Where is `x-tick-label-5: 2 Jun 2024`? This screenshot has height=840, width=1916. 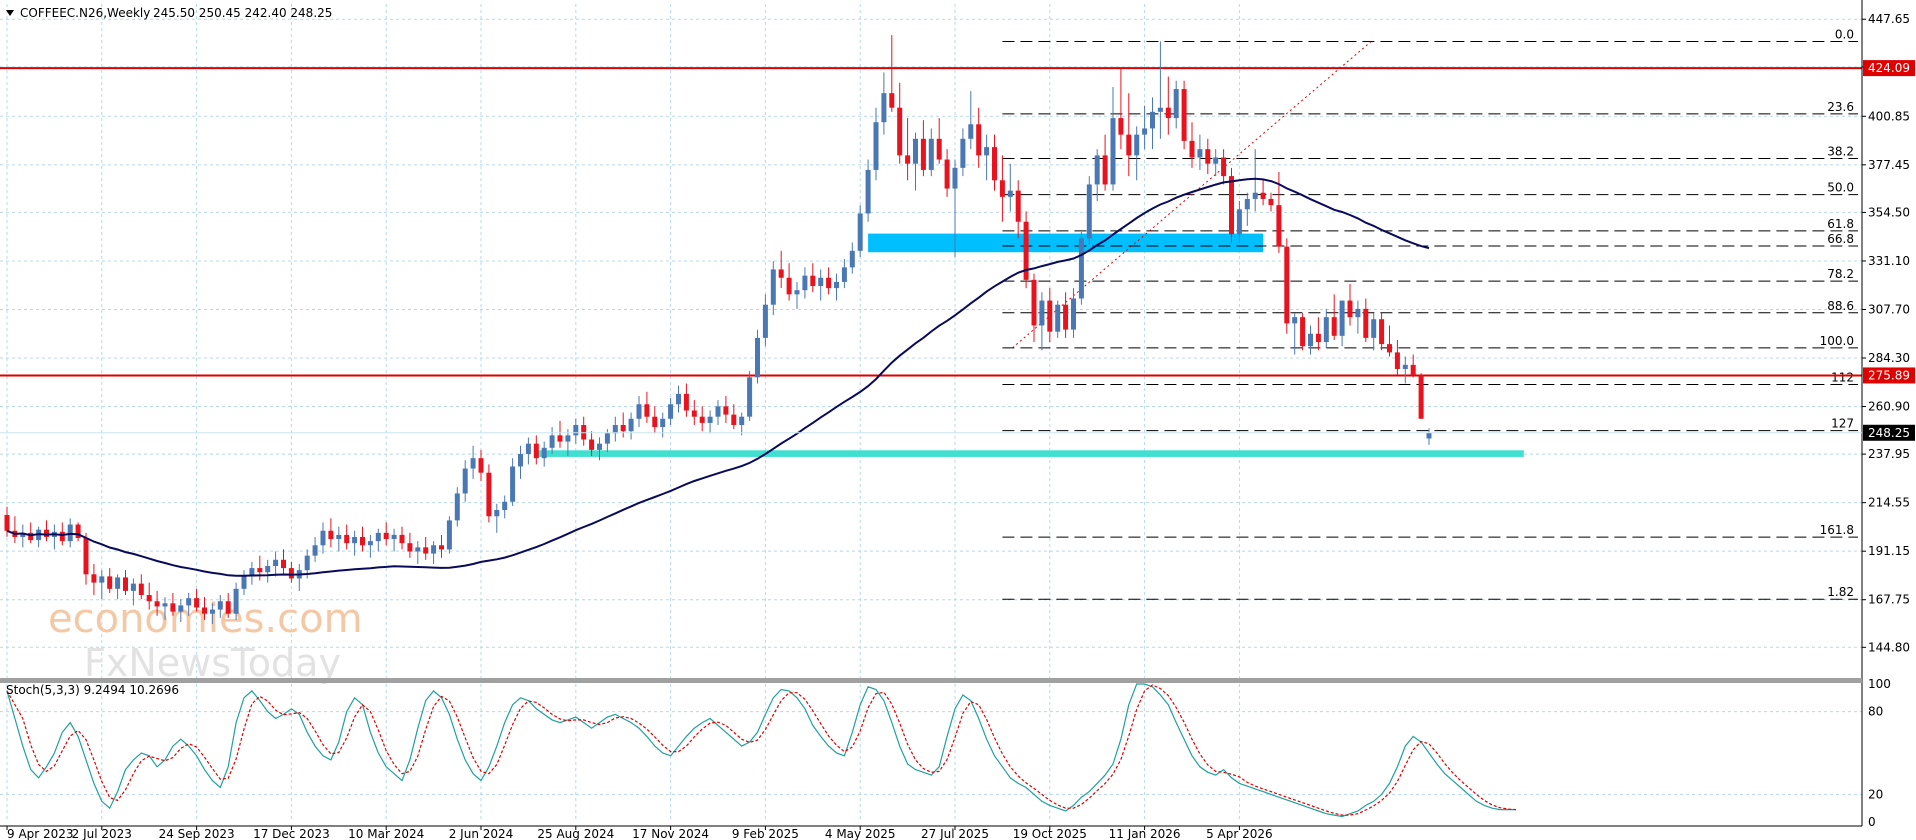
x-tick-label-5: 2 Jun 2024 is located at coordinates (481, 833).